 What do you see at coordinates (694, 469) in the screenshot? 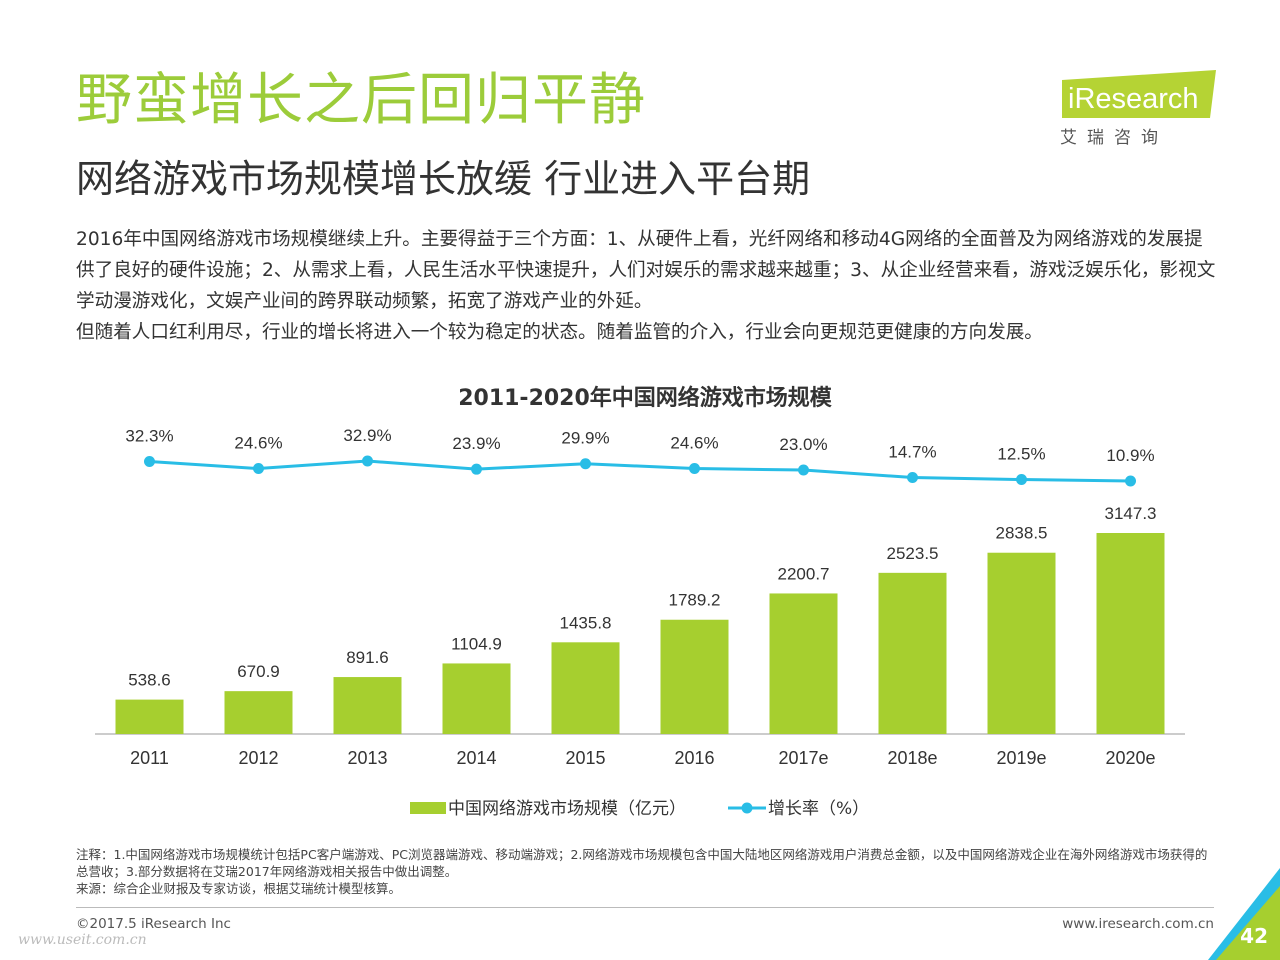
I see `growth-point-2016` at bounding box center [694, 469].